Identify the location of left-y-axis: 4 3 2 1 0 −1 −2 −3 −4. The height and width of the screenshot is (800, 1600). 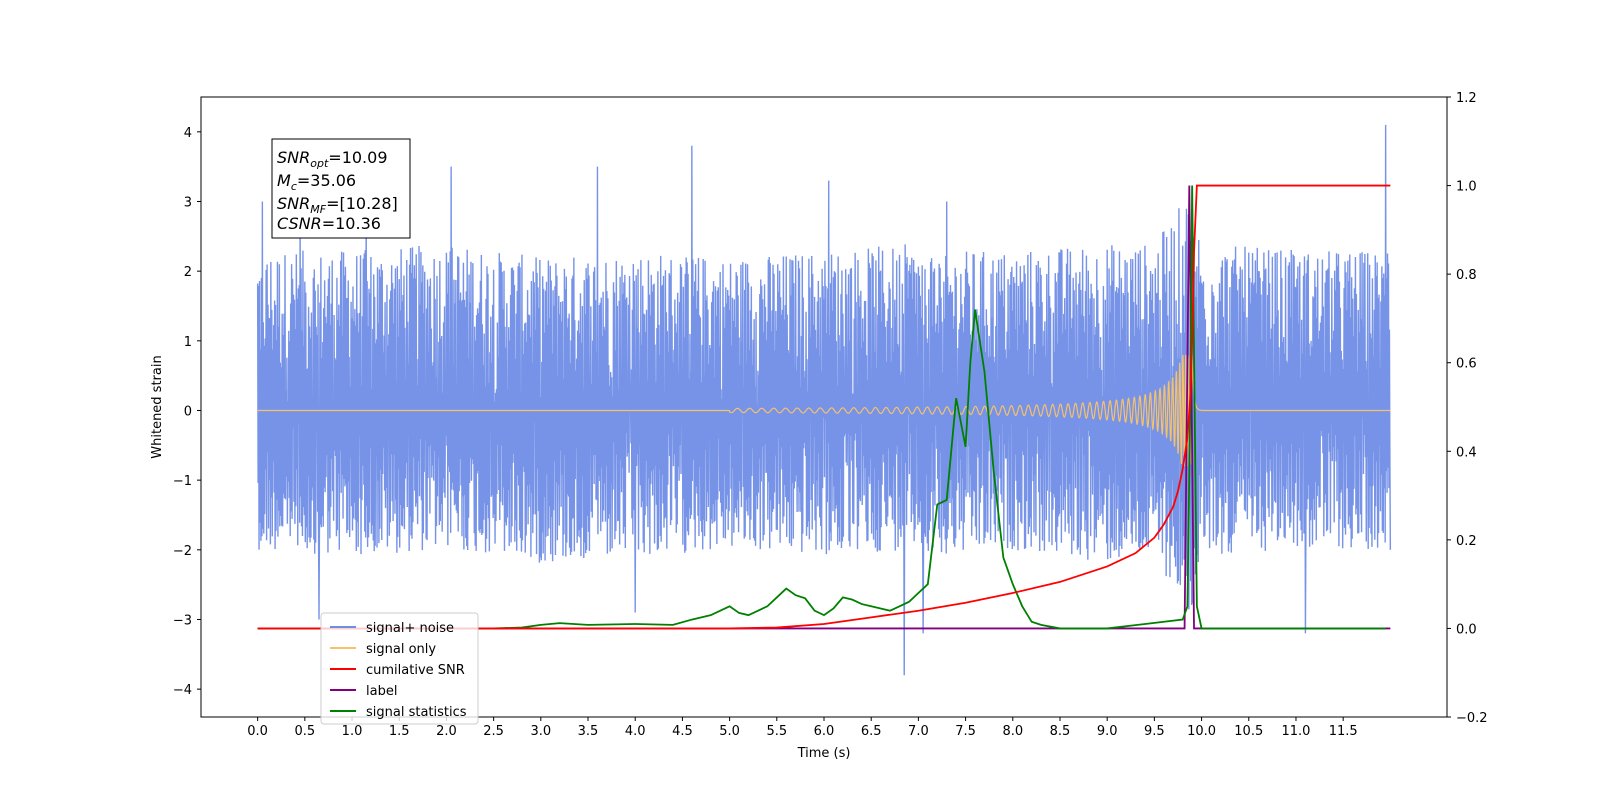
(187, 412).